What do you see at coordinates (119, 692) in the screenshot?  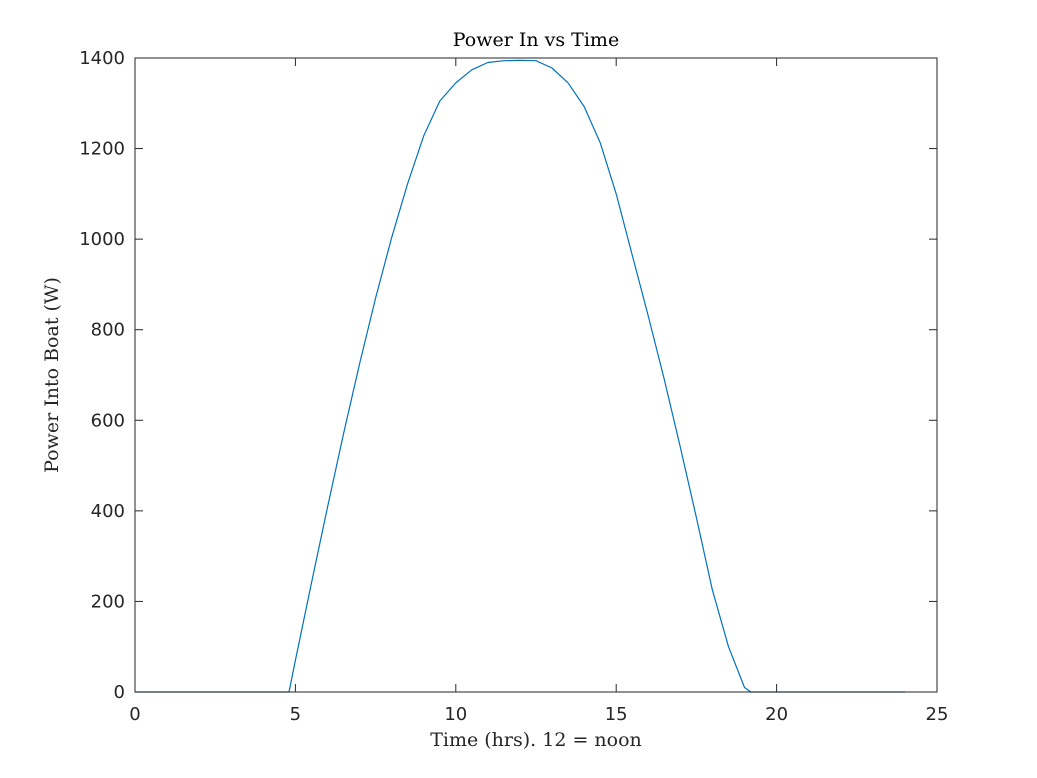 I see `y-tick-label: 0` at bounding box center [119, 692].